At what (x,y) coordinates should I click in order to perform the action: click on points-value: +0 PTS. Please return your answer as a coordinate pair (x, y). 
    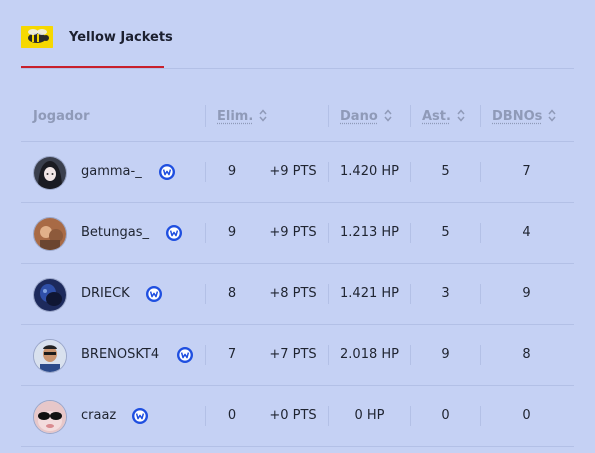
    Looking at the image, I should click on (293, 415).